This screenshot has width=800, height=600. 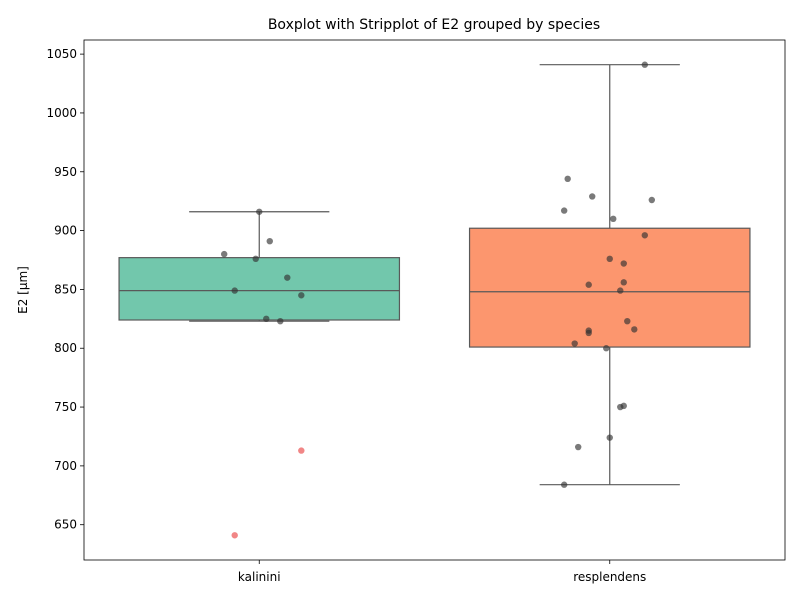 I want to click on box-resplendens, so click(x=609, y=287).